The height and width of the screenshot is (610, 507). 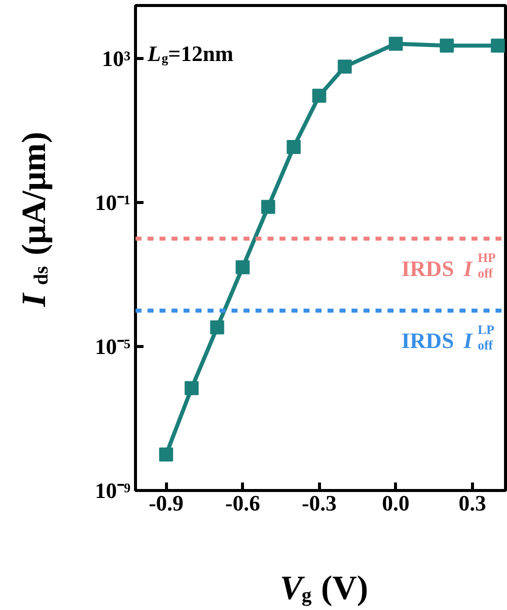 I want to click on x-tick-label: 0.3, so click(x=472, y=503).